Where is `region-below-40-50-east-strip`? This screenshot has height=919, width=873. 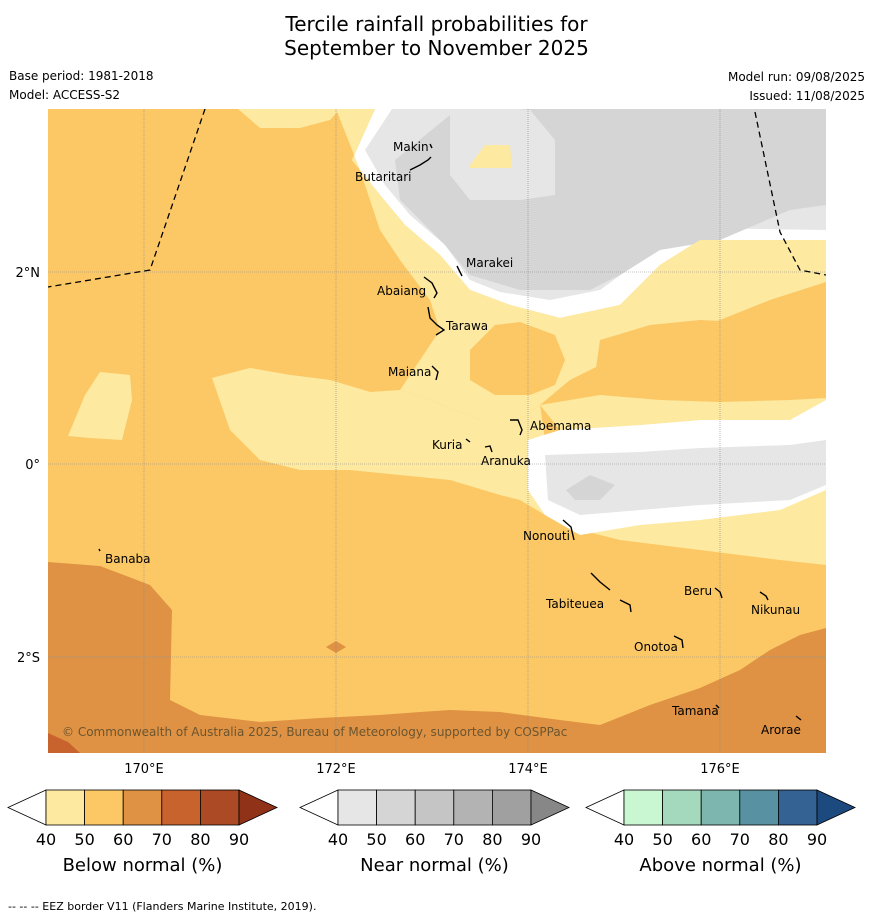
region-below-40-50-east-strip is located at coordinates (683, 412).